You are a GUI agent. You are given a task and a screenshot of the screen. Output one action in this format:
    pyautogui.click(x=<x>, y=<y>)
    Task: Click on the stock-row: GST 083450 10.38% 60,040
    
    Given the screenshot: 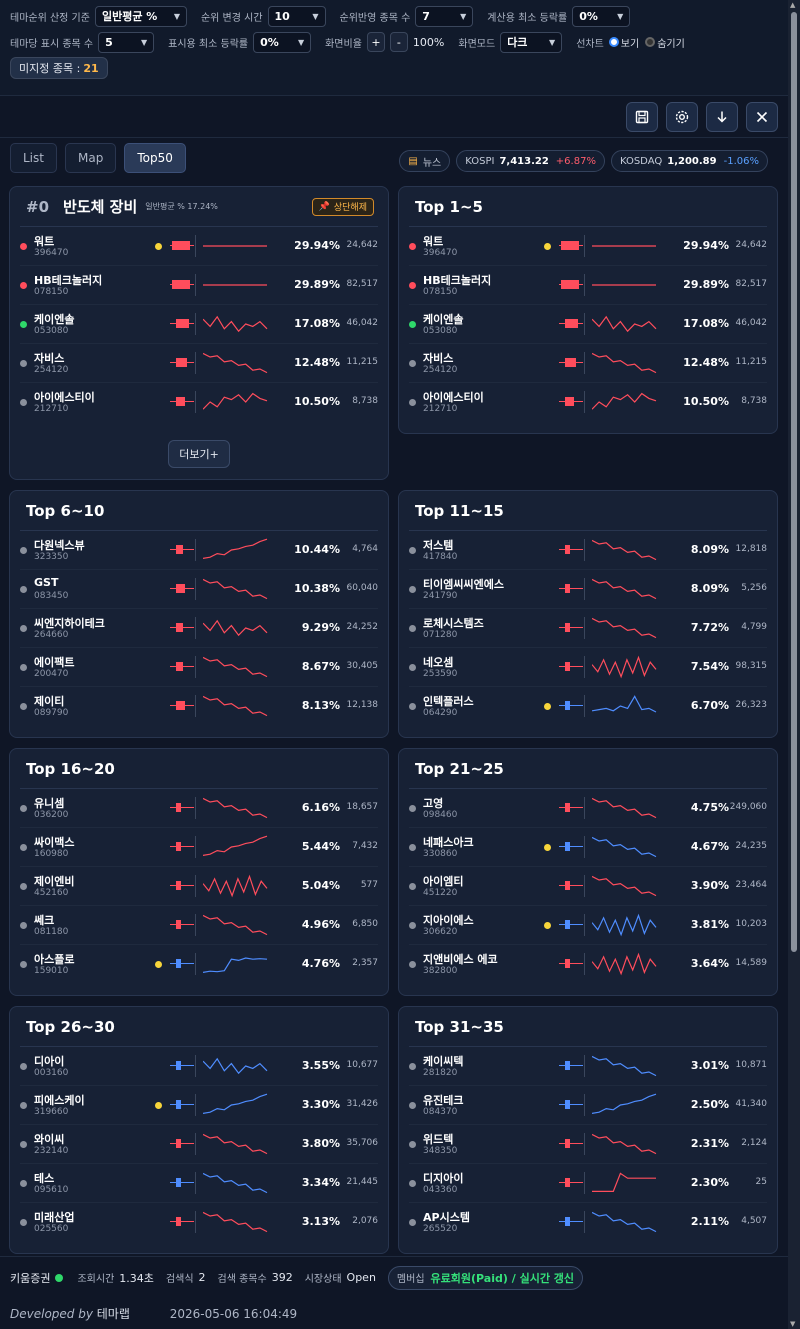 What is the action you would take?
    pyautogui.click(x=199, y=589)
    